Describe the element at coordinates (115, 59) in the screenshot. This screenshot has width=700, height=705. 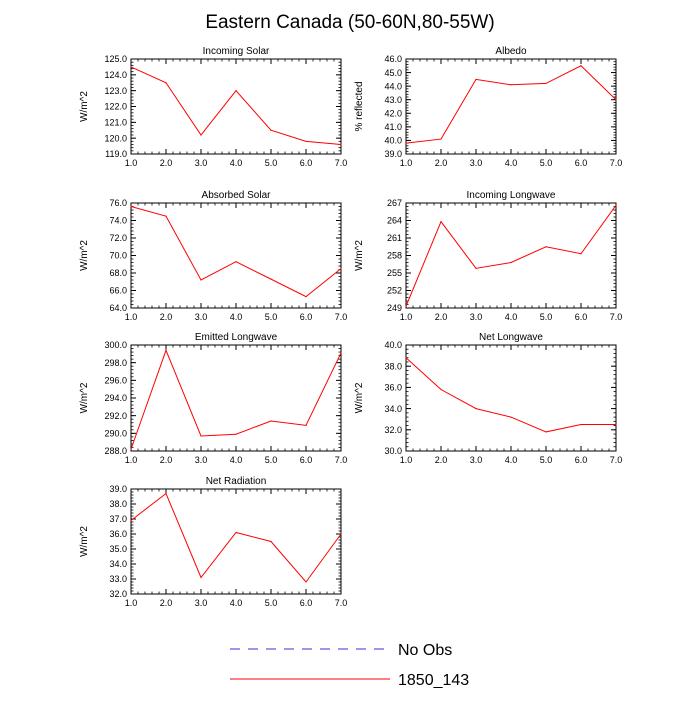
I see `y-tick-label: 125.0` at that location.